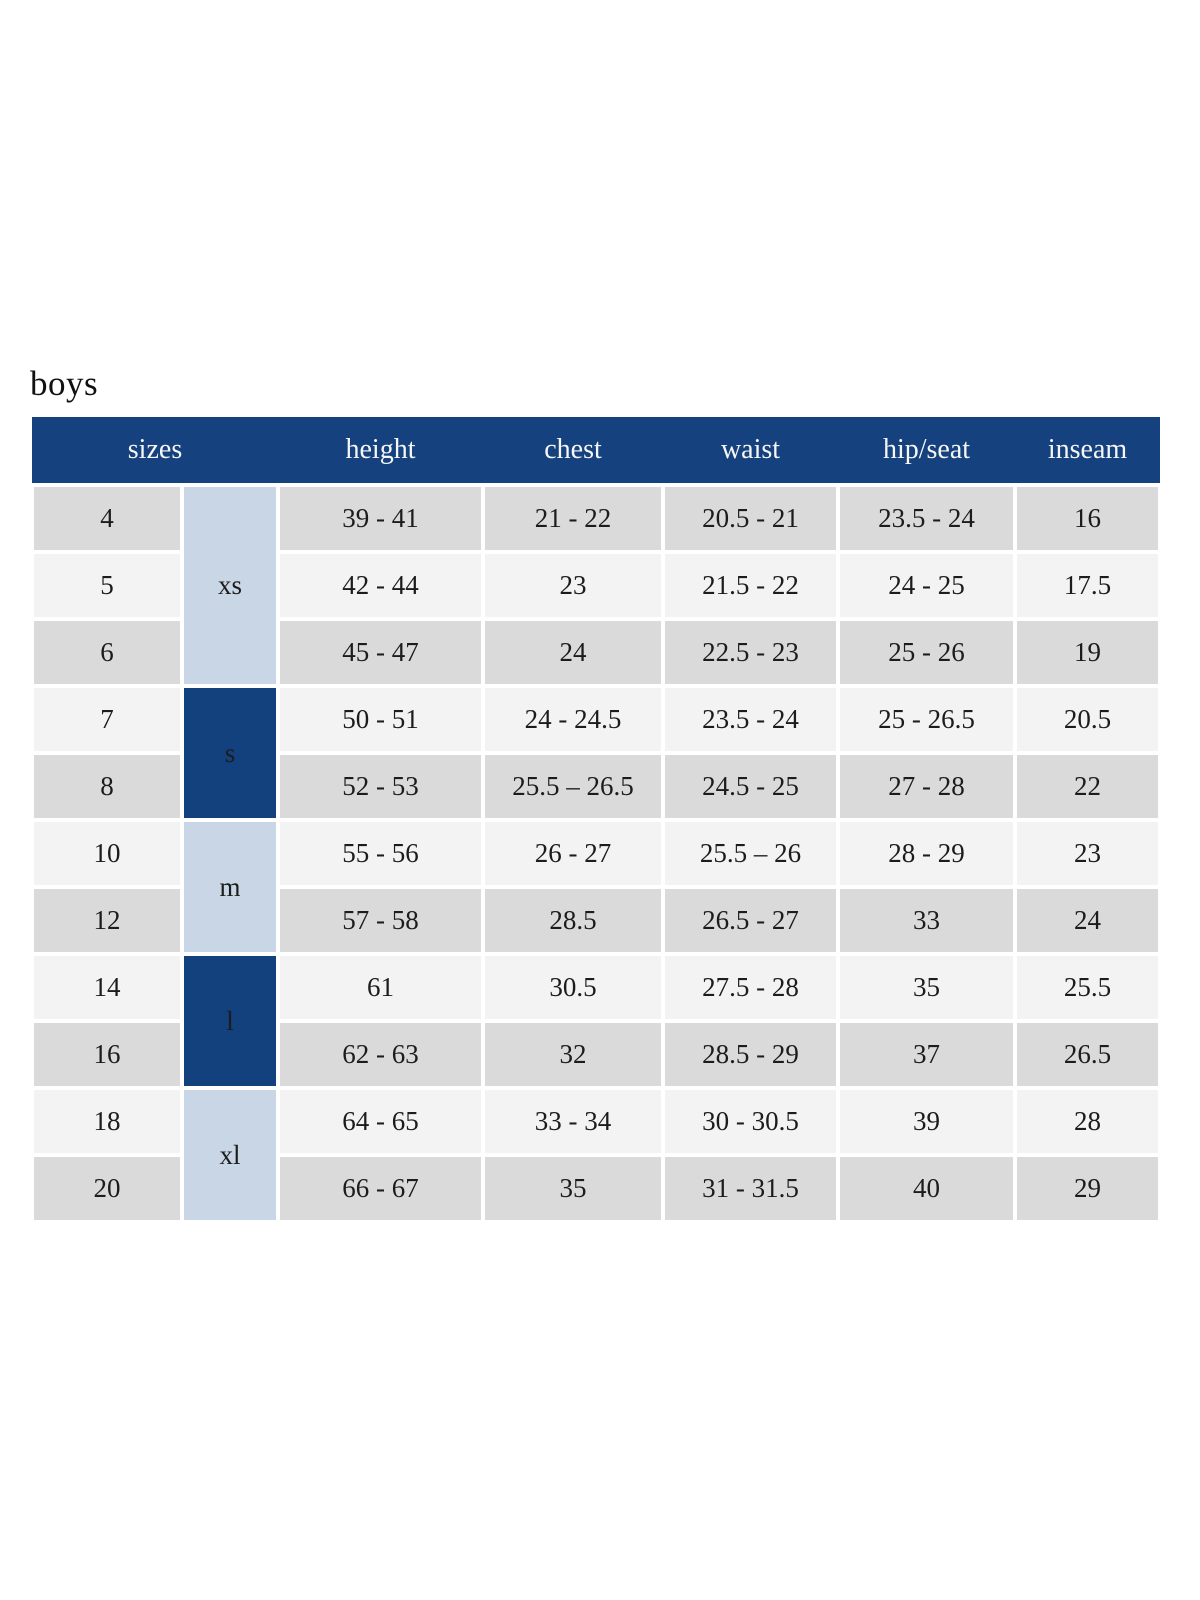 Image resolution: width=1200 pixels, height=1600 pixels. Describe the element at coordinates (107, 853) in the screenshot. I see `size-cell: 10` at that location.